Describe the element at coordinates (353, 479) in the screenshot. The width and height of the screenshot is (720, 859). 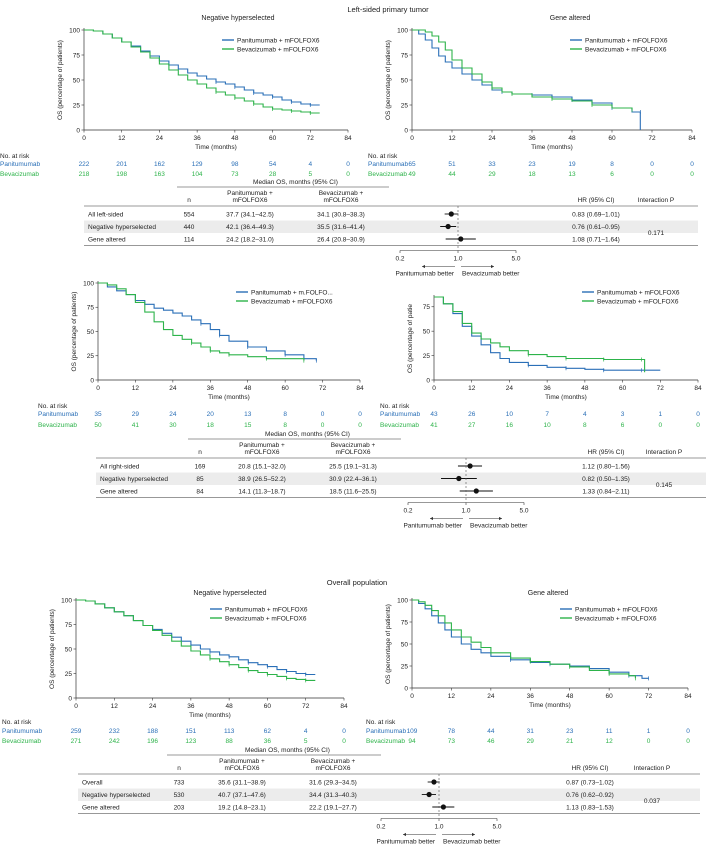
I see `row-median-bevacizumab: 30.9 (22.4–36.1)` at that location.